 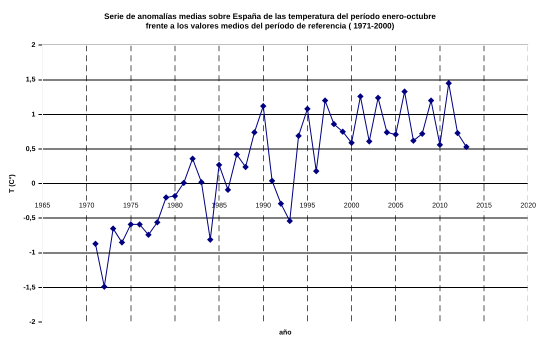 I want to click on chart-title: Serie de anomalías medias sobre España de las temperatura del período enero-octubre frente a los valores medios del período de referencia ( 1971-2000), so click(x=270, y=21).